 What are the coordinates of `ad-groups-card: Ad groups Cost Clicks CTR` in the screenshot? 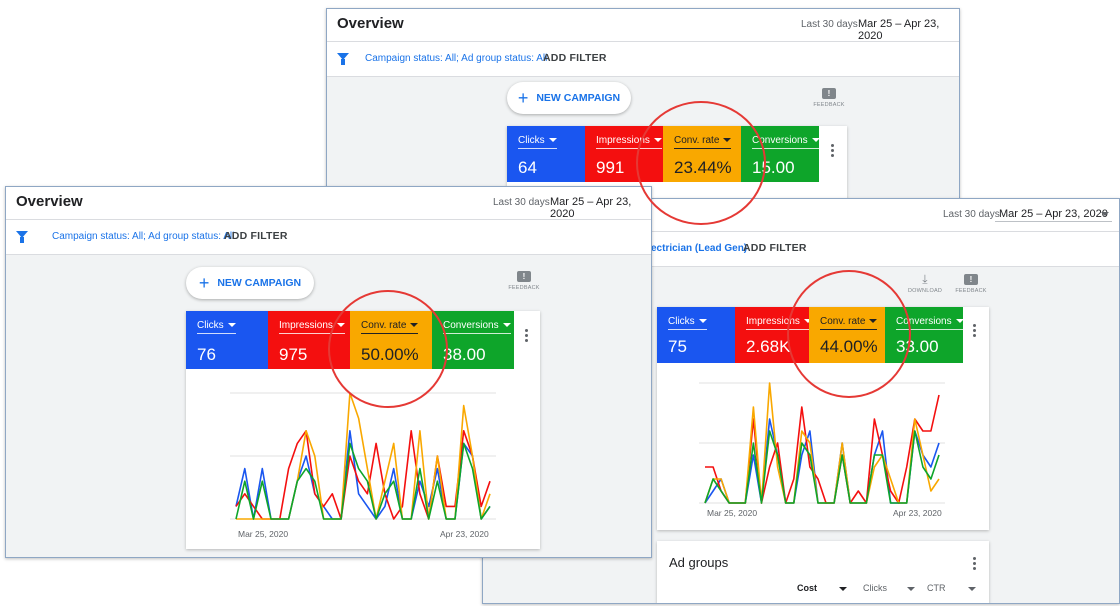 It's located at (823, 572).